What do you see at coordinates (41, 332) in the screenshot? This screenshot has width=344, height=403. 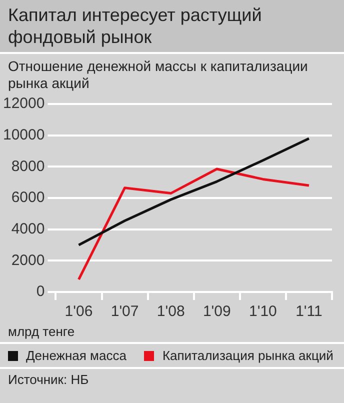 I see `text: млрд тенге` at bounding box center [41, 332].